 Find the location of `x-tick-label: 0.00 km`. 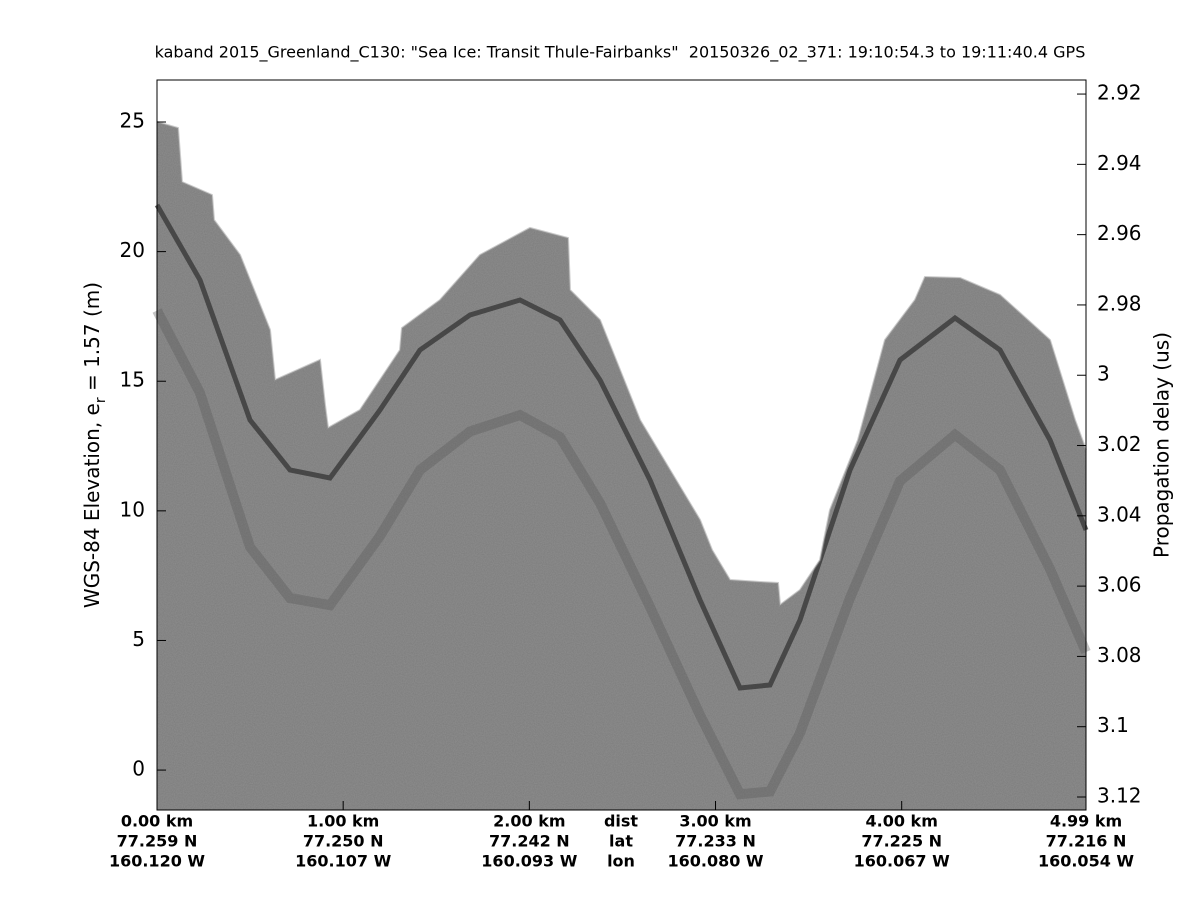

x-tick-label: 0.00 km is located at coordinates (157, 821).